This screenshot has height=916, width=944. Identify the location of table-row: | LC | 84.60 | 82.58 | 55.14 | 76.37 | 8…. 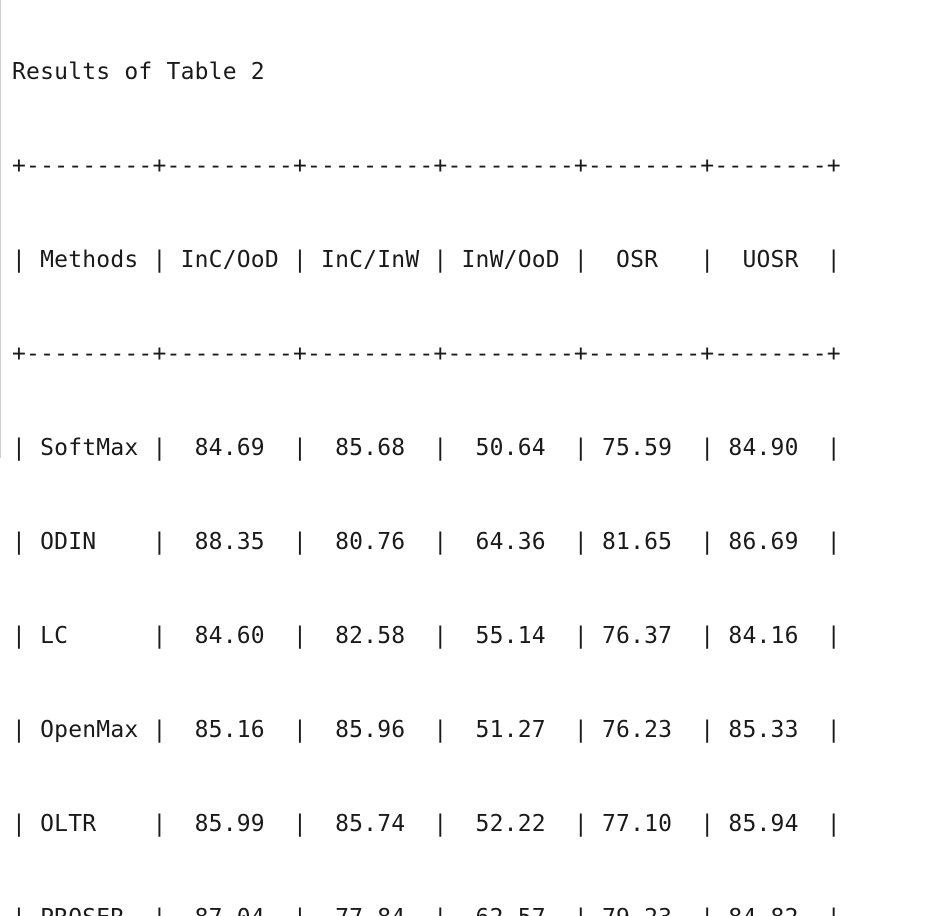
(426, 636).